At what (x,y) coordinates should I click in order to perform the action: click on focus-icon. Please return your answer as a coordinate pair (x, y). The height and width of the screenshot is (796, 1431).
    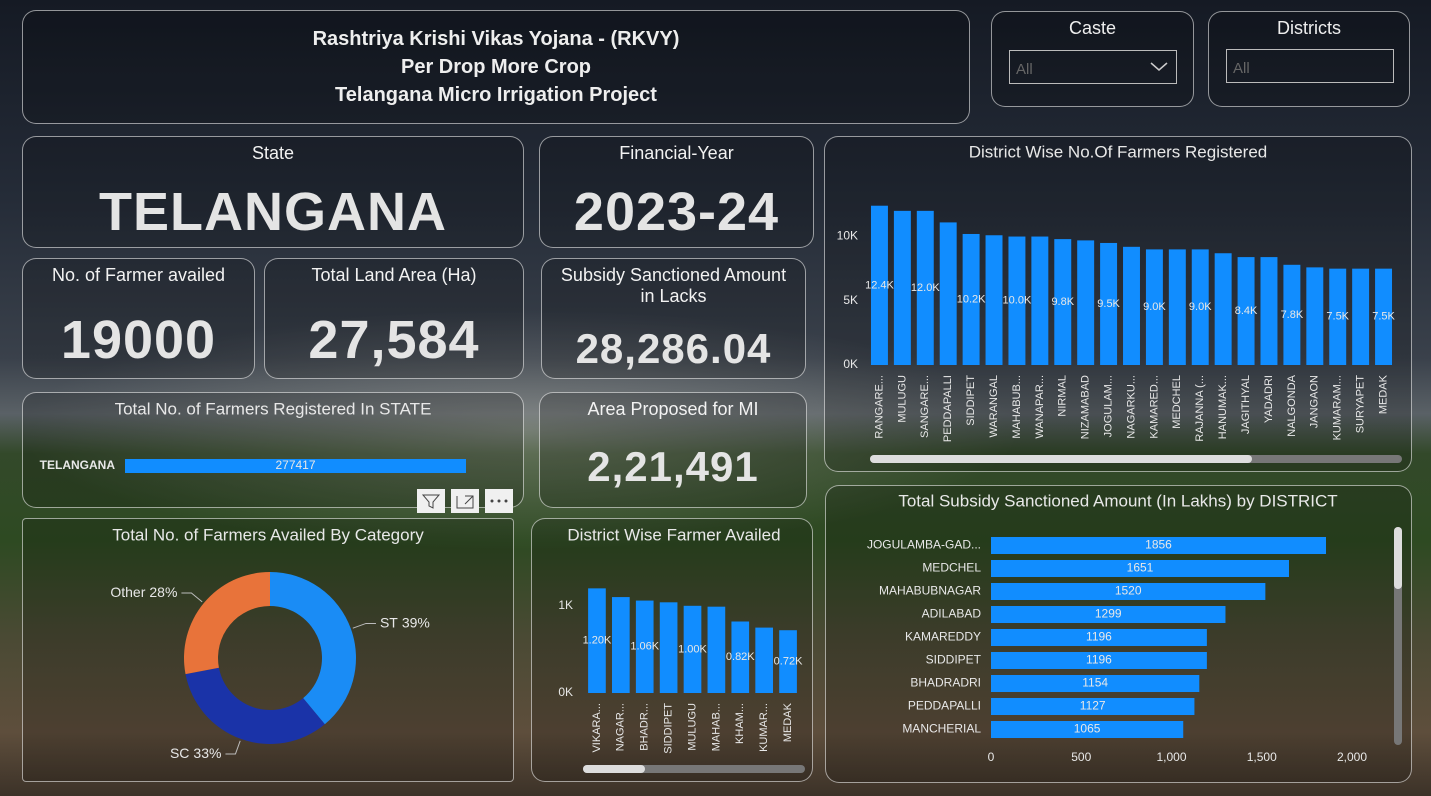
    Looking at the image, I should click on (465, 501).